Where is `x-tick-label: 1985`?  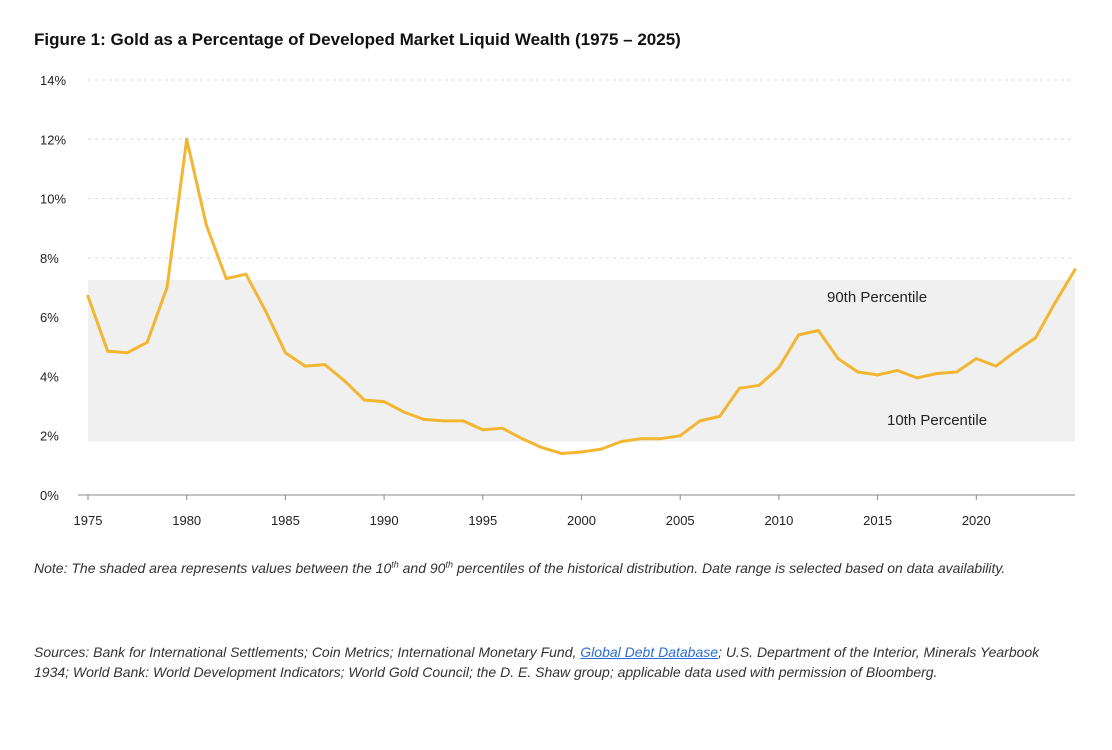 x-tick-label: 1985 is located at coordinates (285, 520).